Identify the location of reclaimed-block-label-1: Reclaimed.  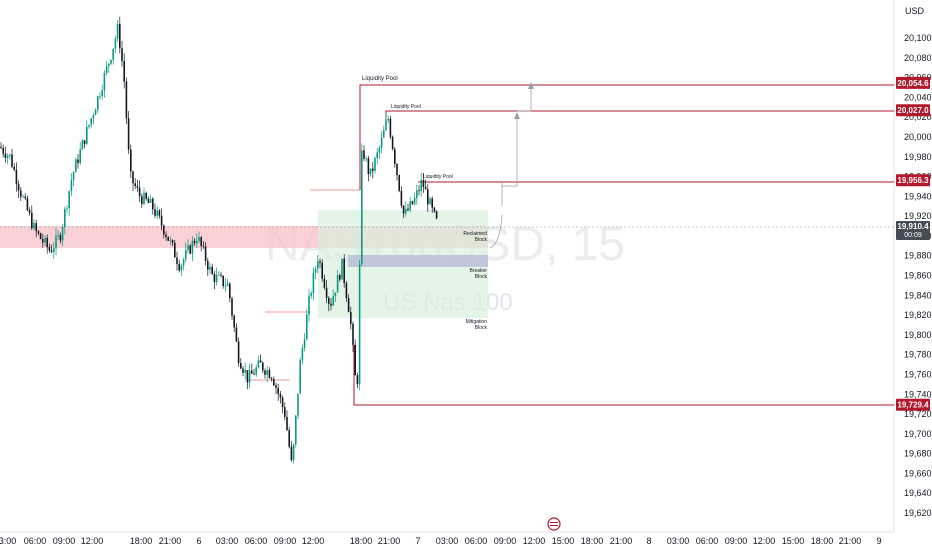
(475, 234).